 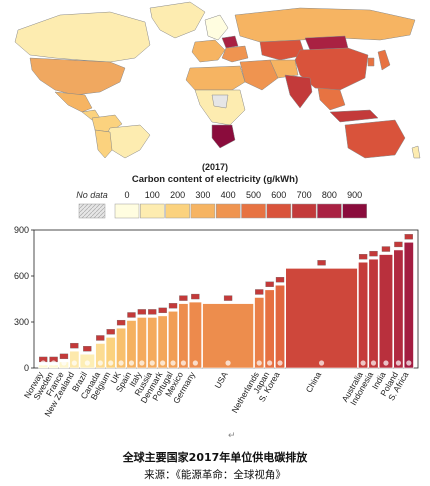 What do you see at coordinates (173, 306) in the screenshot?
I see `flag-portugal` at bounding box center [173, 306].